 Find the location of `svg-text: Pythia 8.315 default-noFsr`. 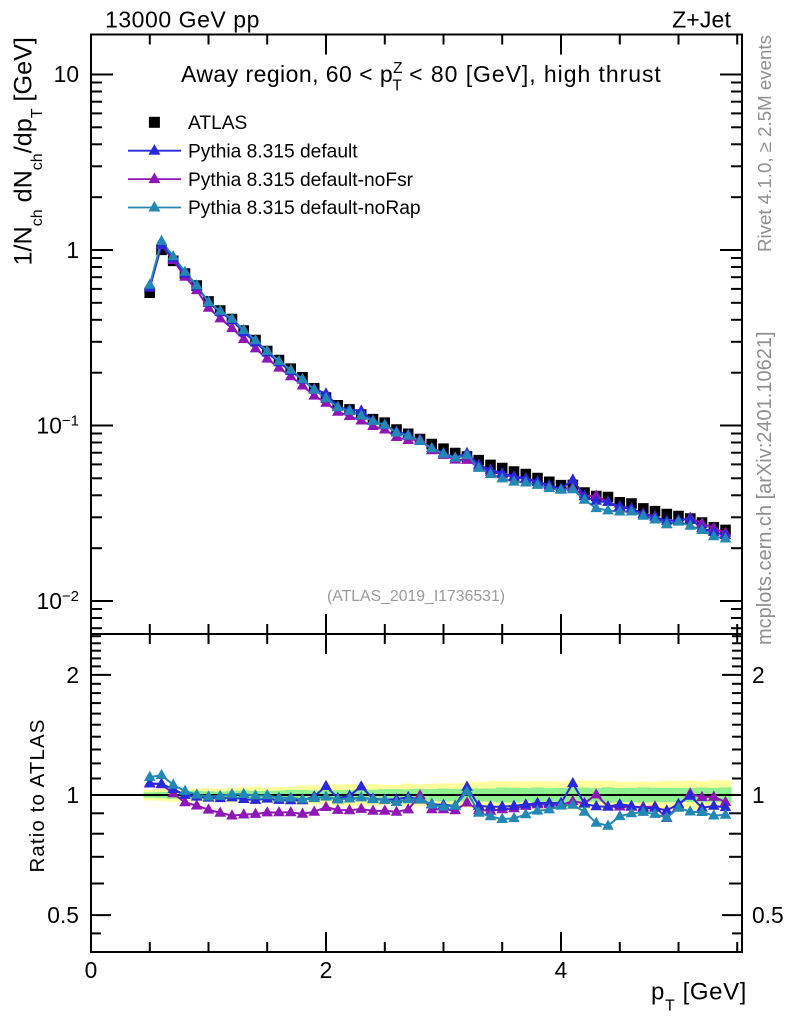

svg-text: Pythia 8.315 default-noFsr is located at coordinates (301, 180).